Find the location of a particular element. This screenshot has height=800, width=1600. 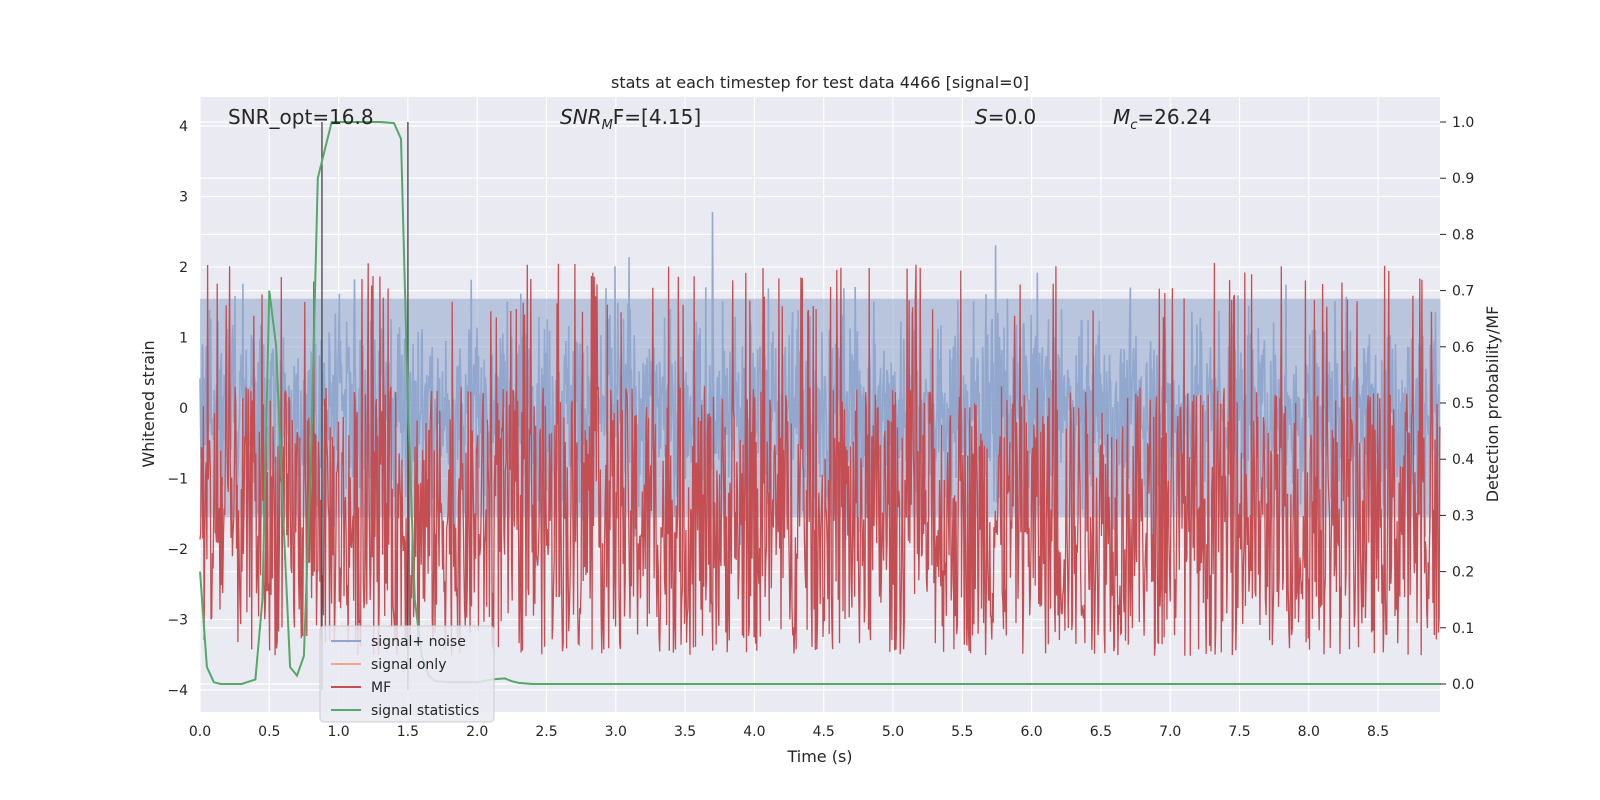

y-right-tick-label: 0.7 is located at coordinates (1463, 292).